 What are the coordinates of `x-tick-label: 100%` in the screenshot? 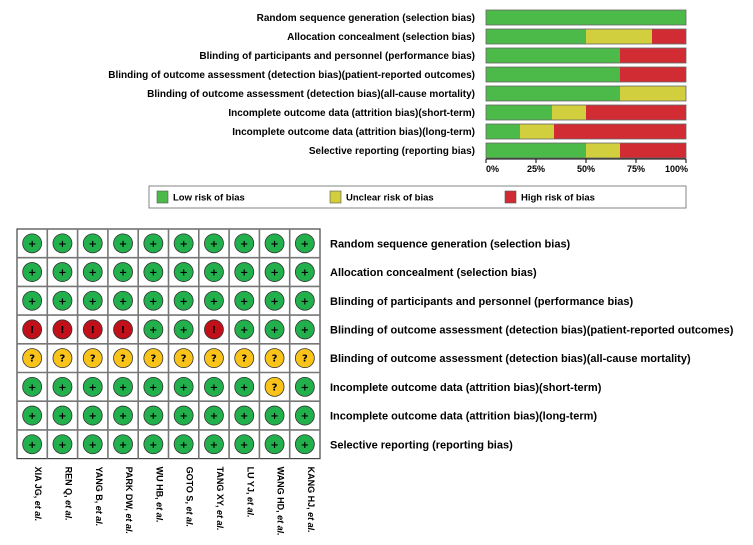 It's located at (676, 169).